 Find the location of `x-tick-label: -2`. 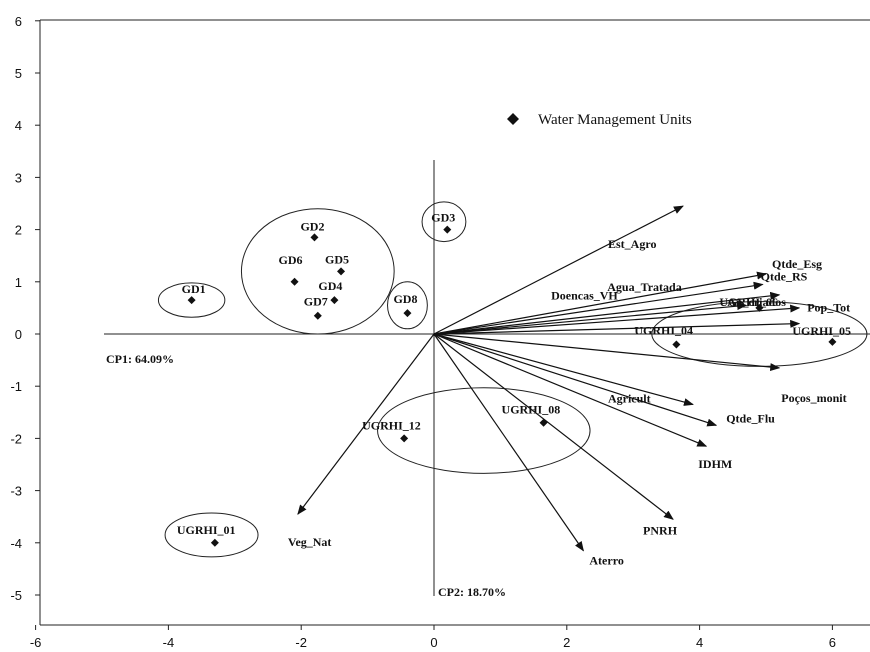

x-tick-label: -2 is located at coordinates (301, 642).